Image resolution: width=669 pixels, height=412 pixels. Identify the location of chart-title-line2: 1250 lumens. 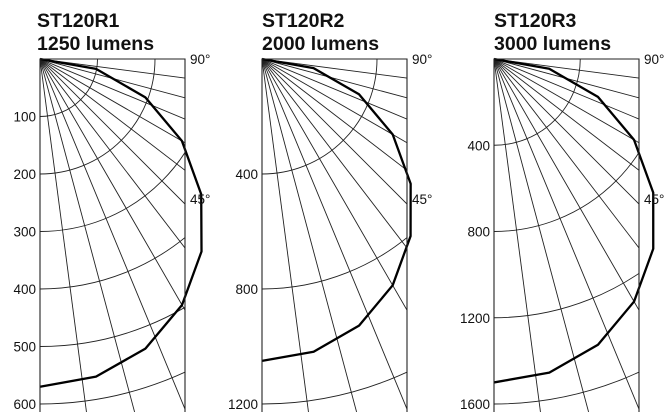
(95, 44).